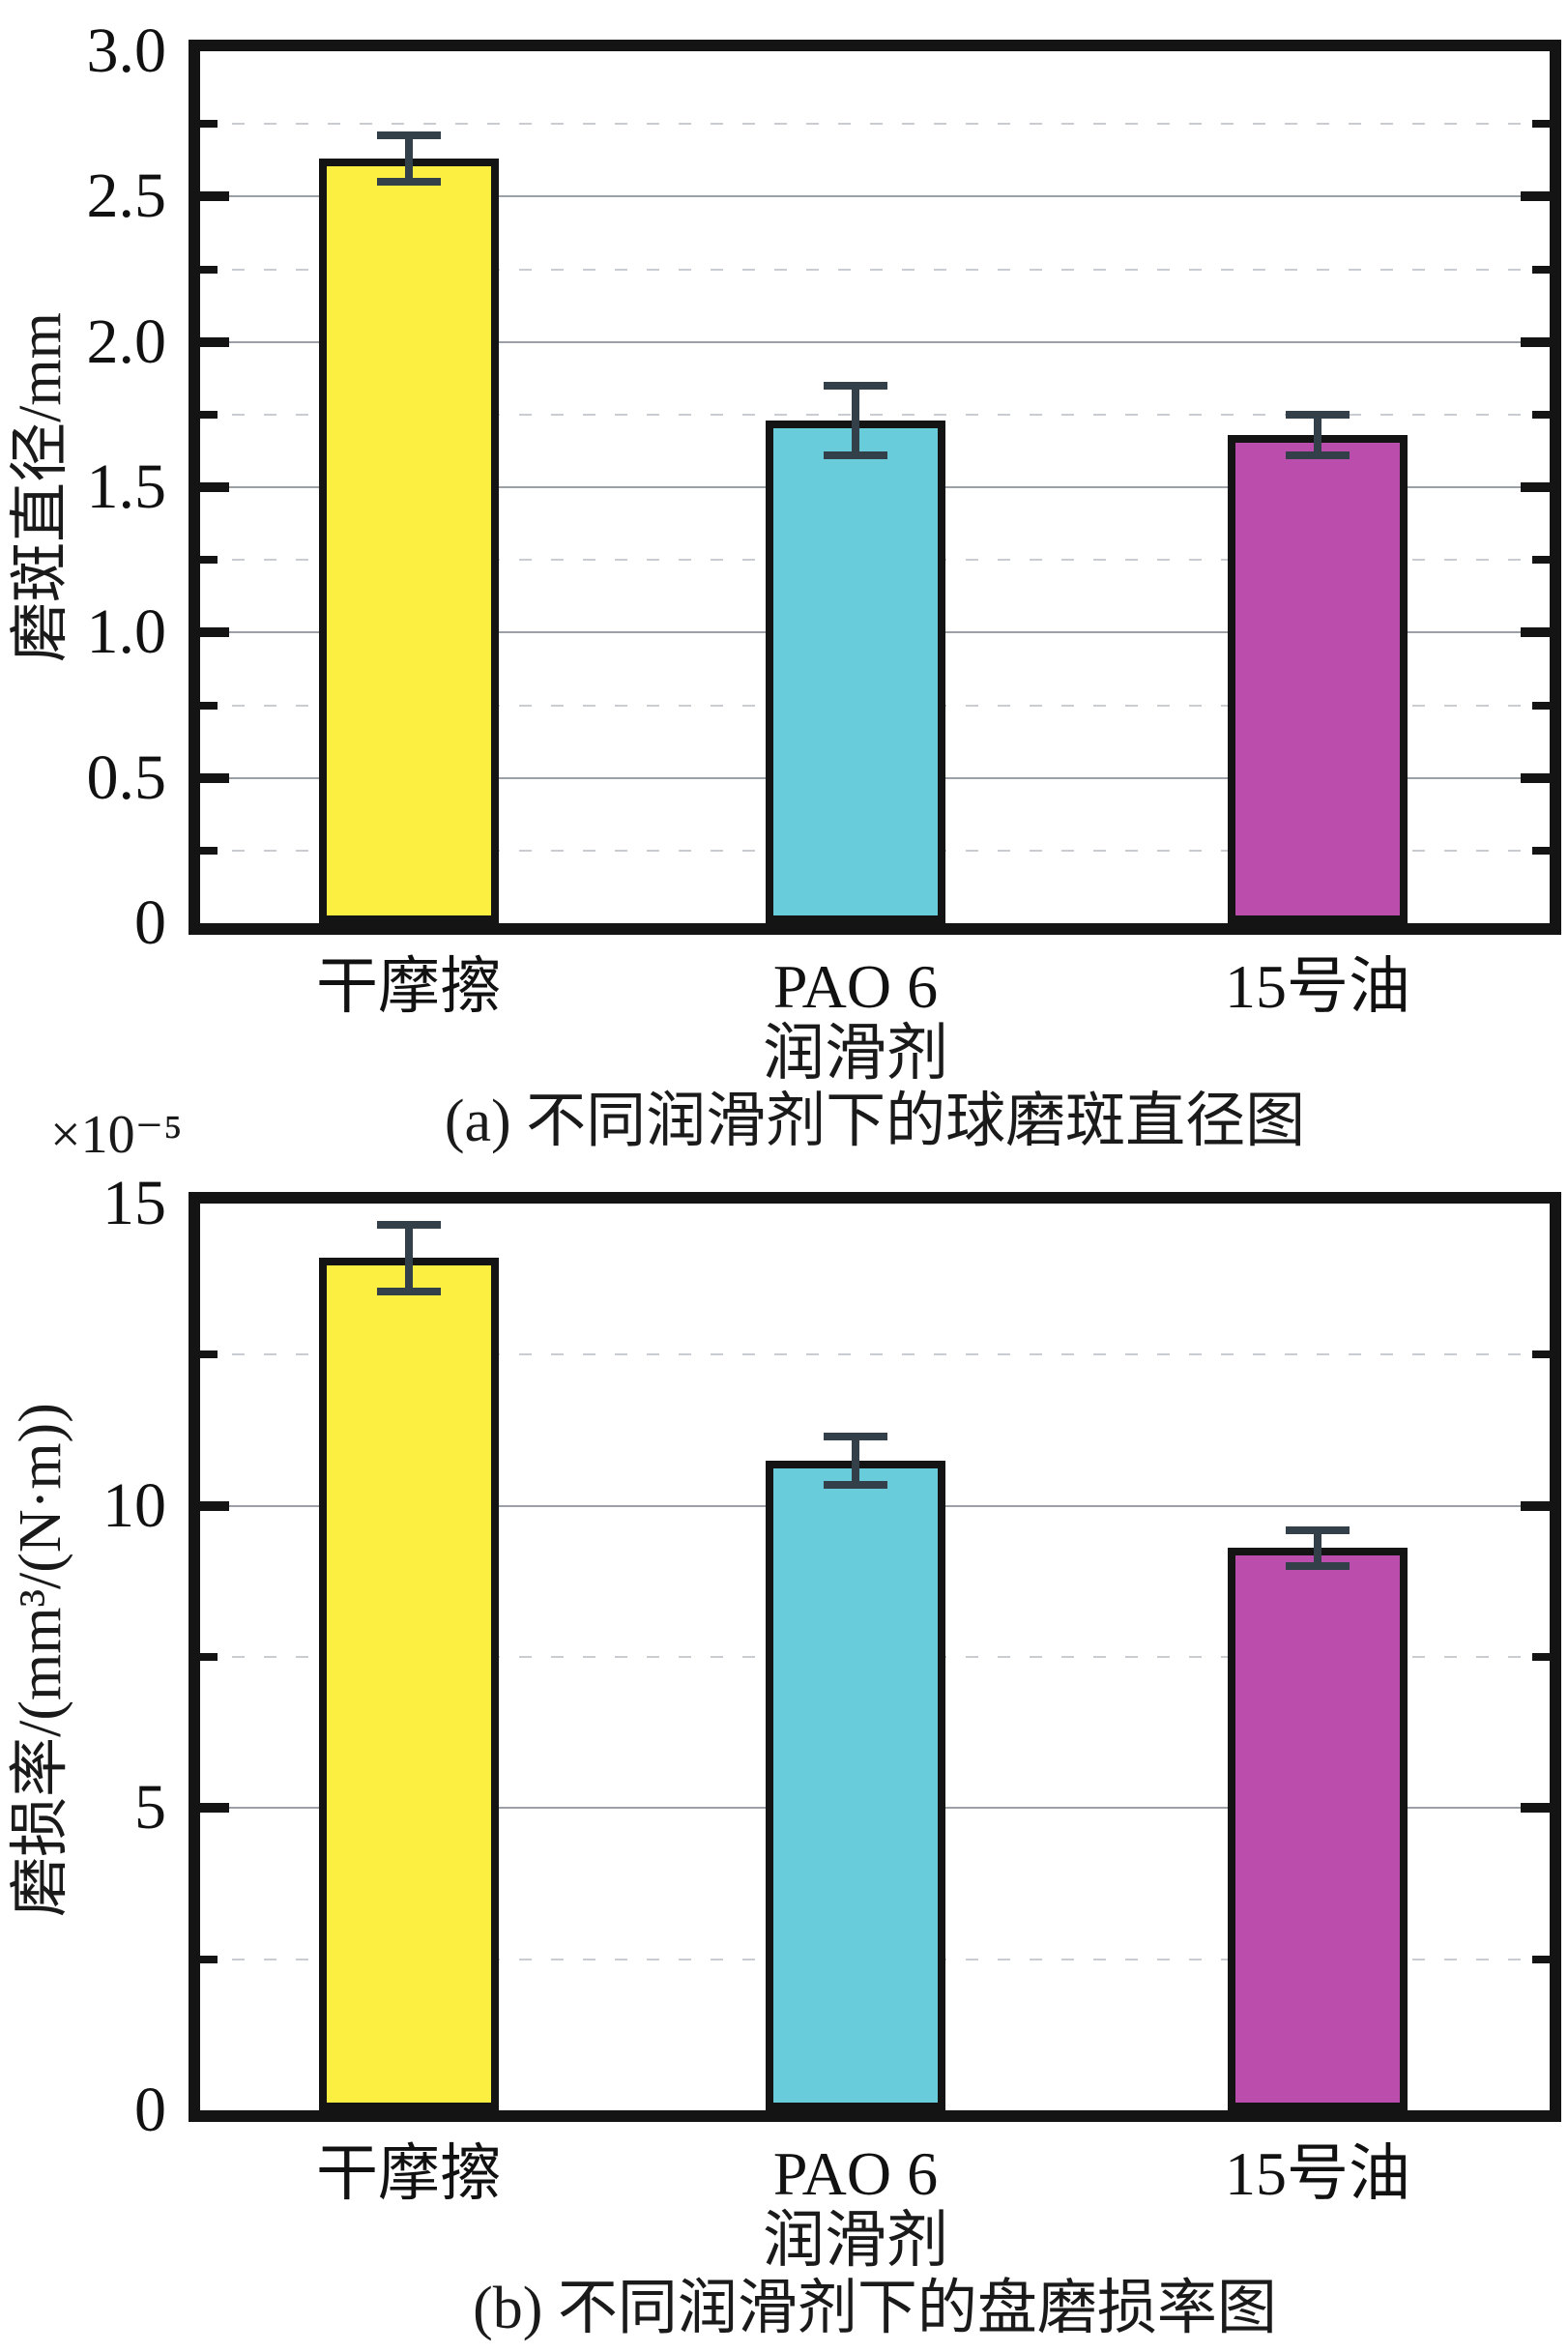 Image resolution: width=1568 pixels, height=2352 pixels. What do you see at coordinates (855, 1053) in the screenshot?
I see `chart-a-x-axis-title: 润滑剂` at bounding box center [855, 1053].